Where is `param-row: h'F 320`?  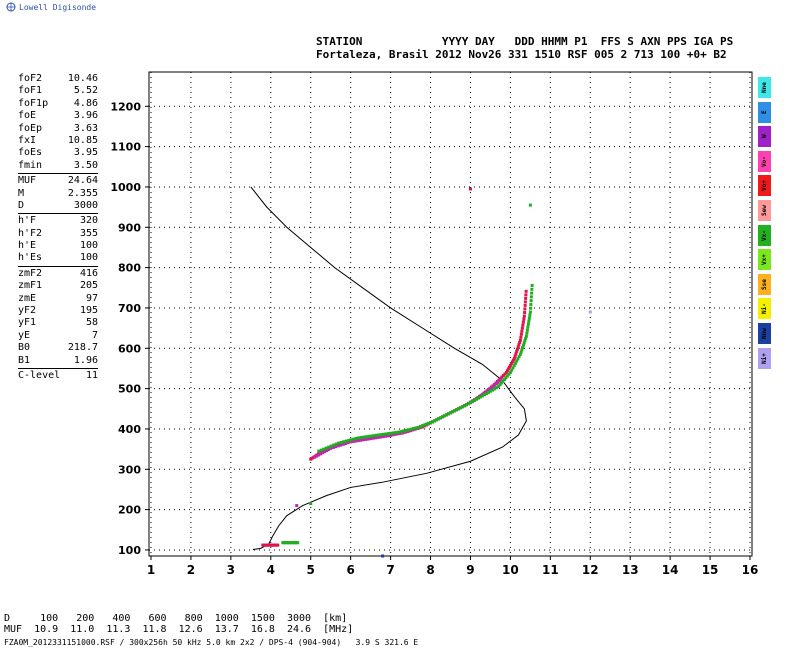 param-row: h'F 320 is located at coordinates (58, 221).